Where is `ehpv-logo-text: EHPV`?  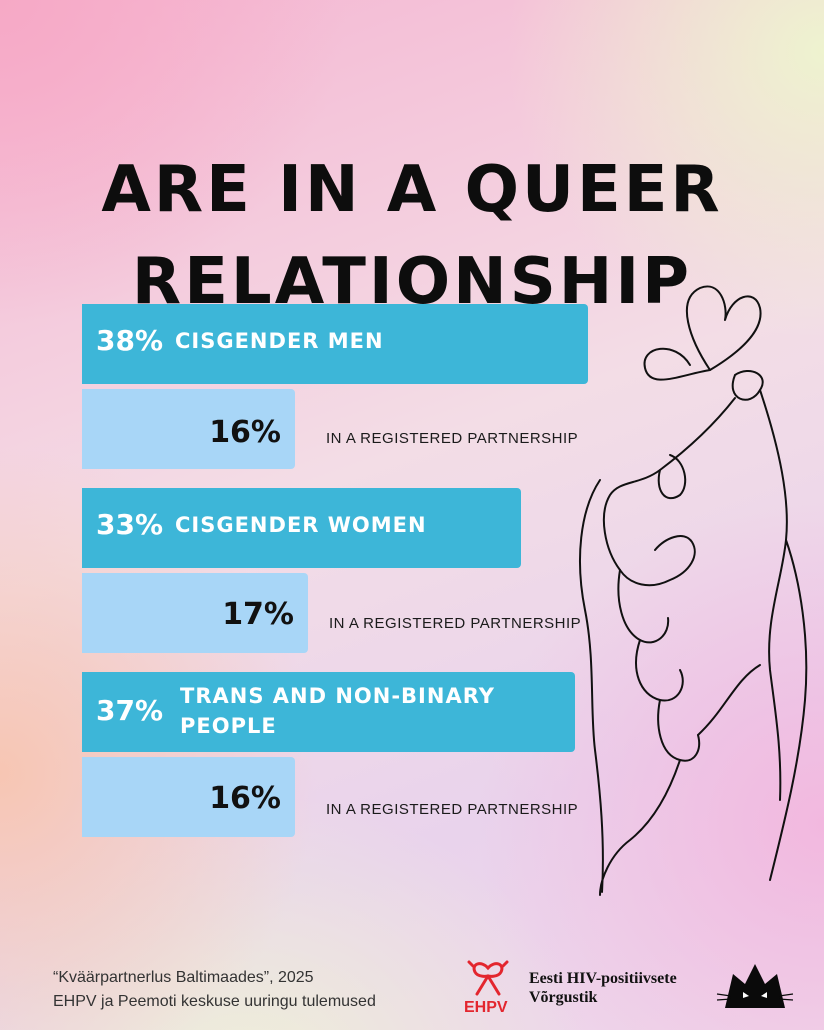 ehpv-logo-text: EHPV is located at coordinates (486, 1007).